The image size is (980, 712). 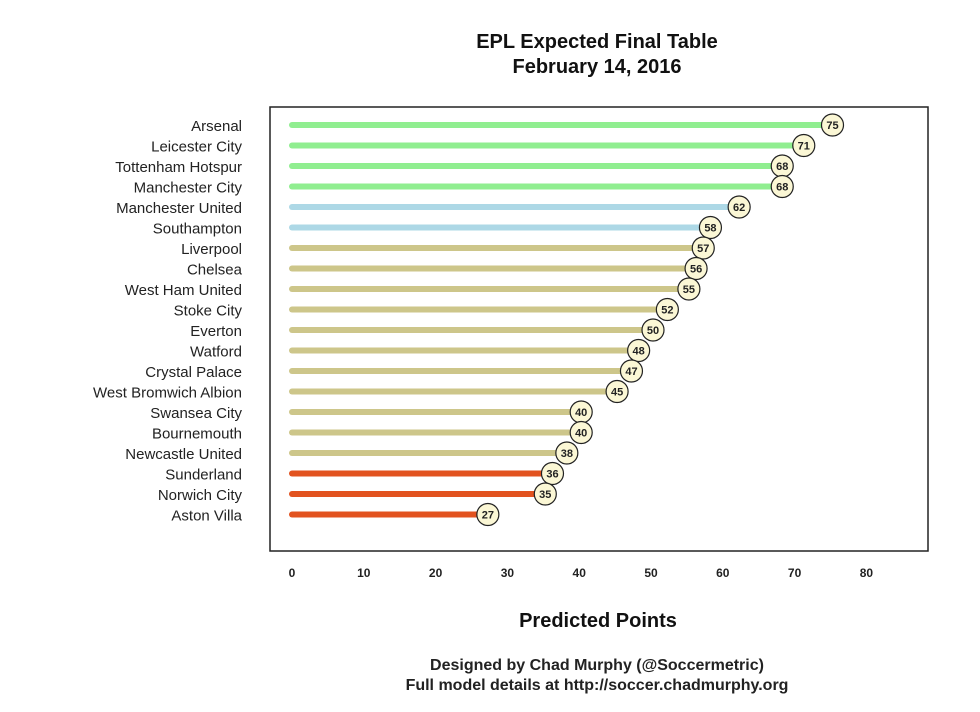 I want to click on value-label: 36, so click(x=552, y=475).